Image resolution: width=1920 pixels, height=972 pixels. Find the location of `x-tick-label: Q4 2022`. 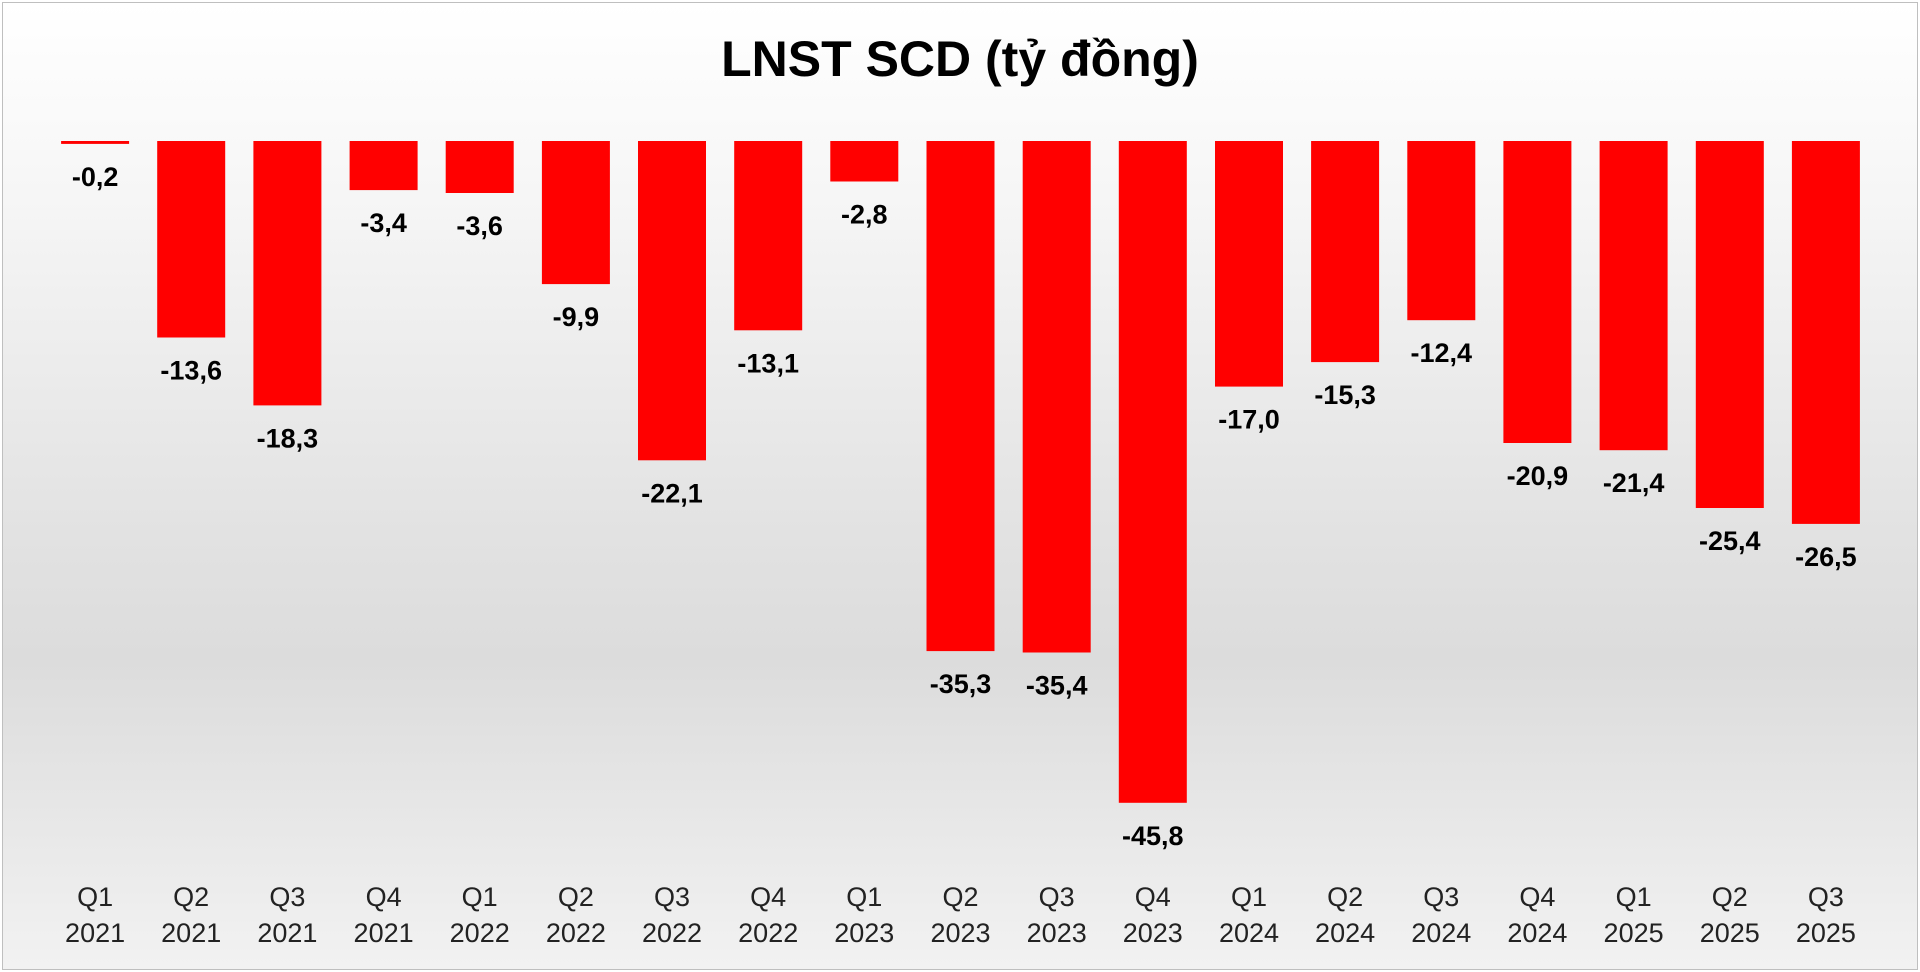

x-tick-label: Q4 2022 is located at coordinates (768, 915).